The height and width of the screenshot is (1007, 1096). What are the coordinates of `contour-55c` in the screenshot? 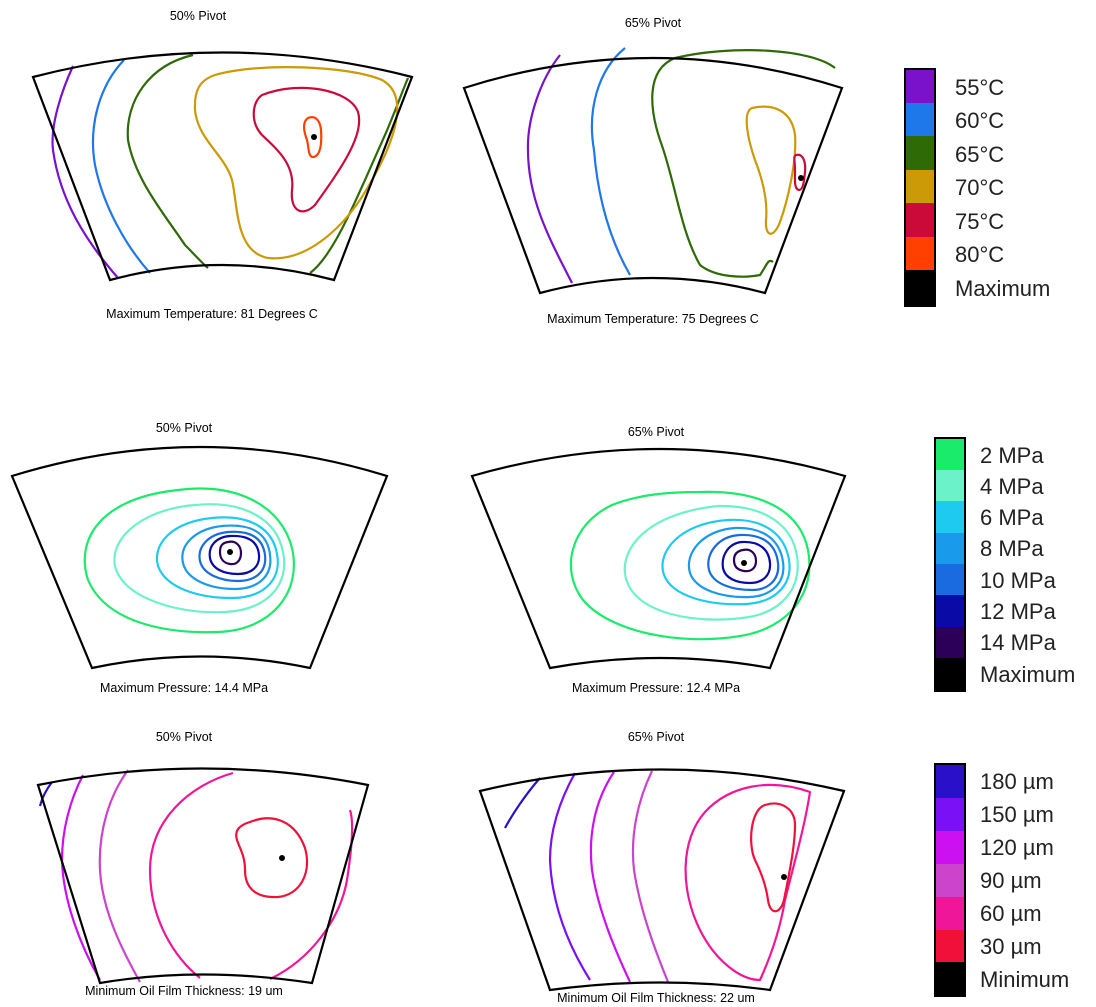 It's located at (549, 169).